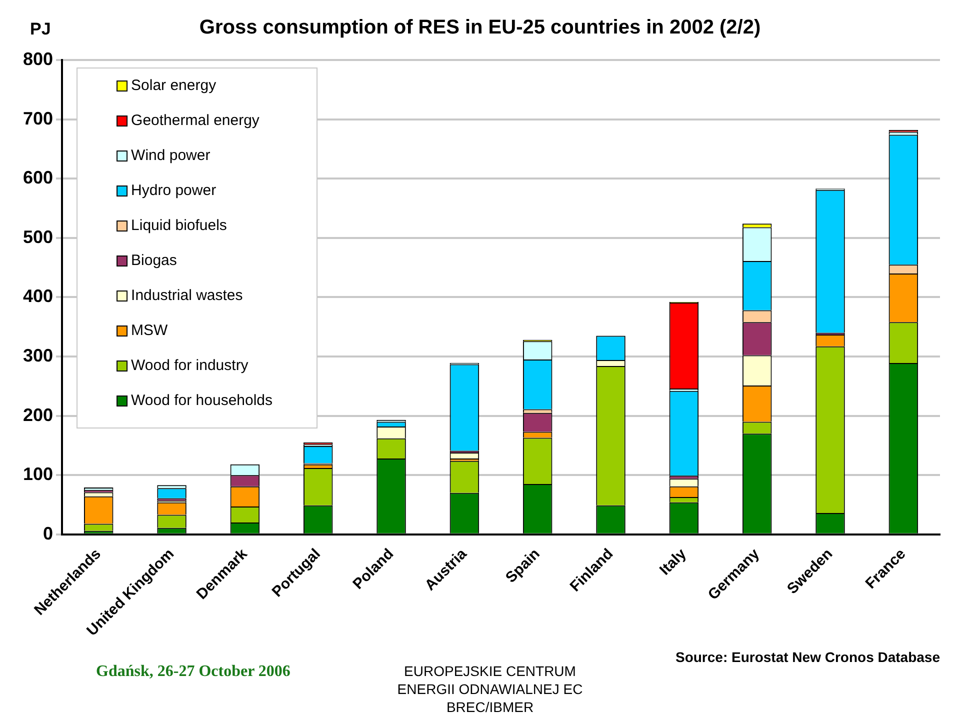  What do you see at coordinates (40, 29) in the screenshot?
I see `y-axis-title: PJ` at bounding box center [40, 29].